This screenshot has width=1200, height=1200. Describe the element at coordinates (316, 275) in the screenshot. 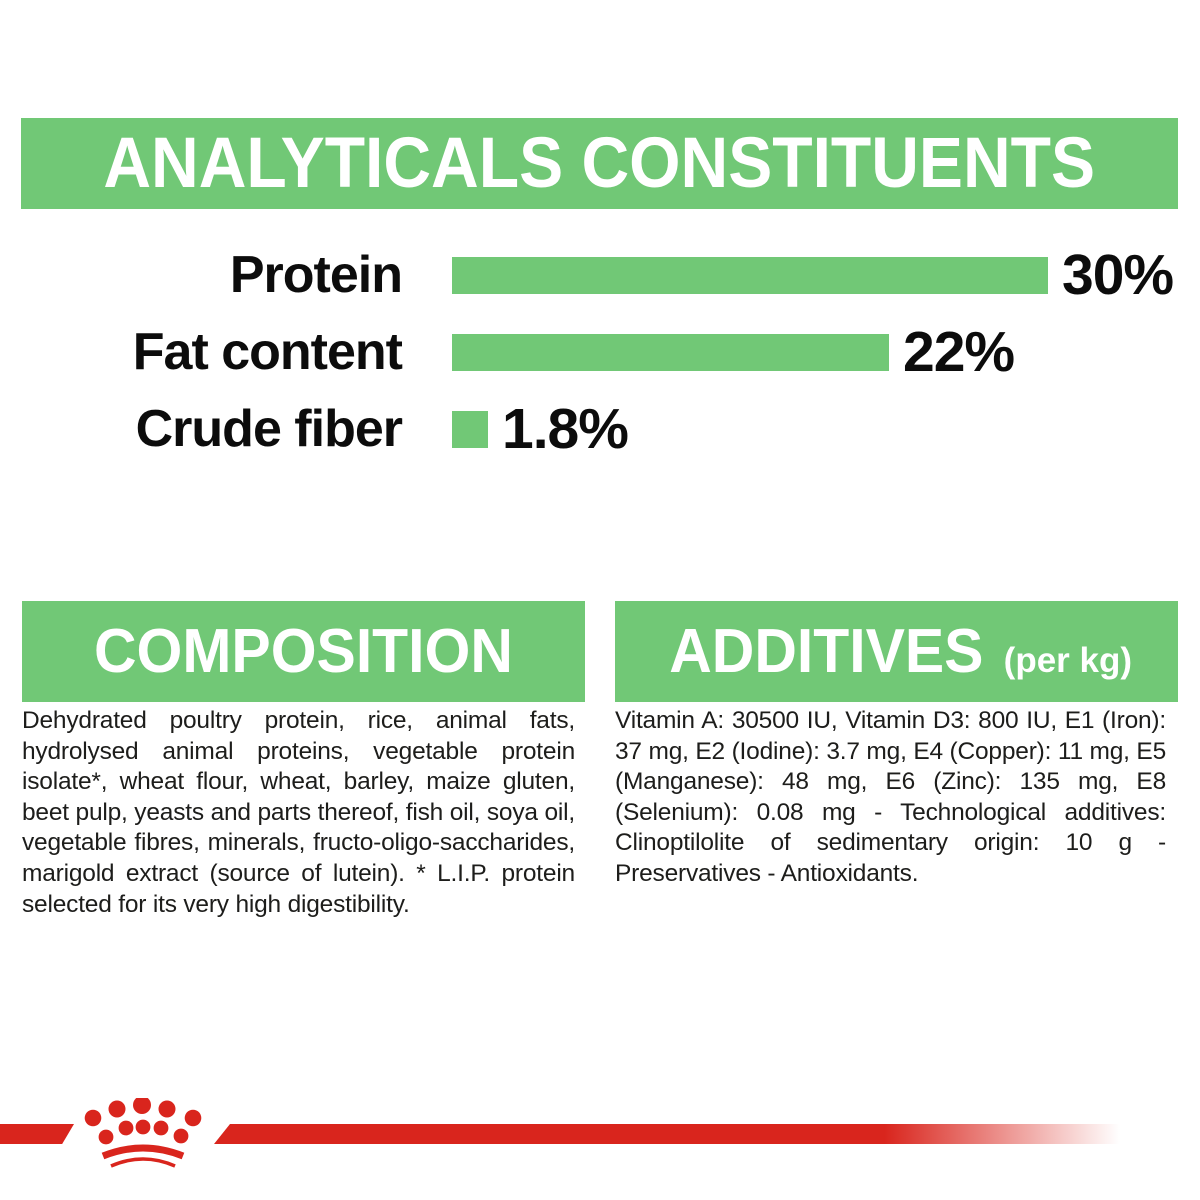

I see `chart-category-label: Protein` at that location.